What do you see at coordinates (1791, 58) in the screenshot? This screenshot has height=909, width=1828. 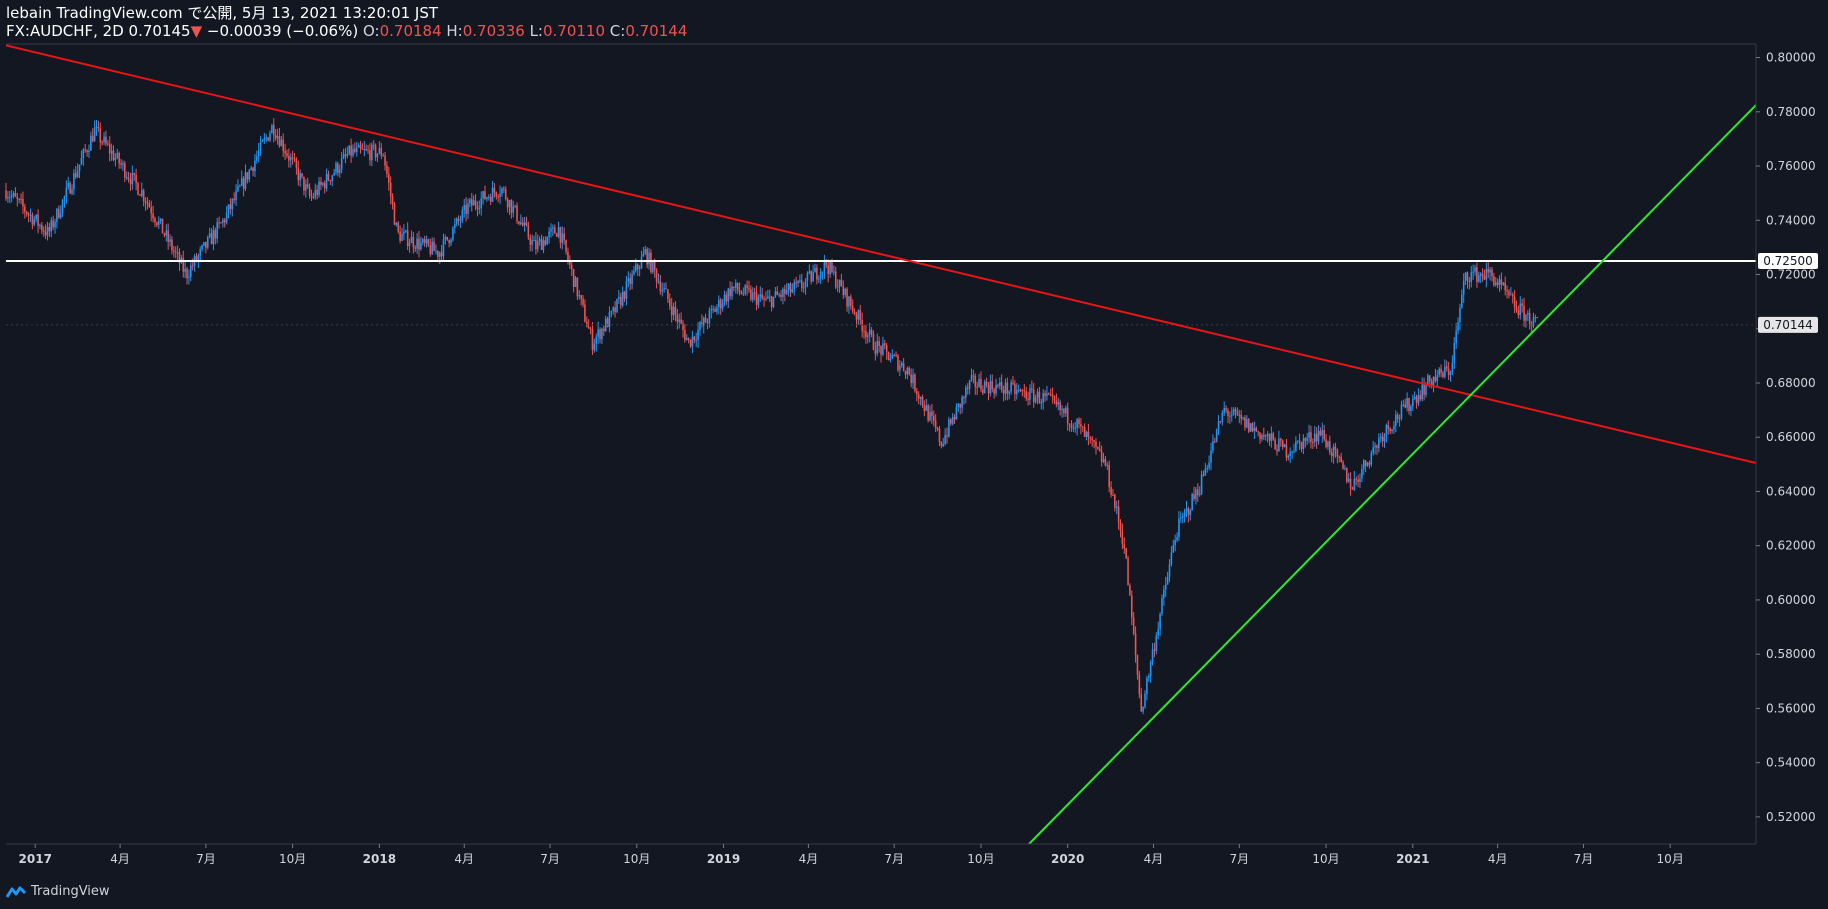 I see `price-tick-label: 0.80000` at bounding box center [1791, 58].